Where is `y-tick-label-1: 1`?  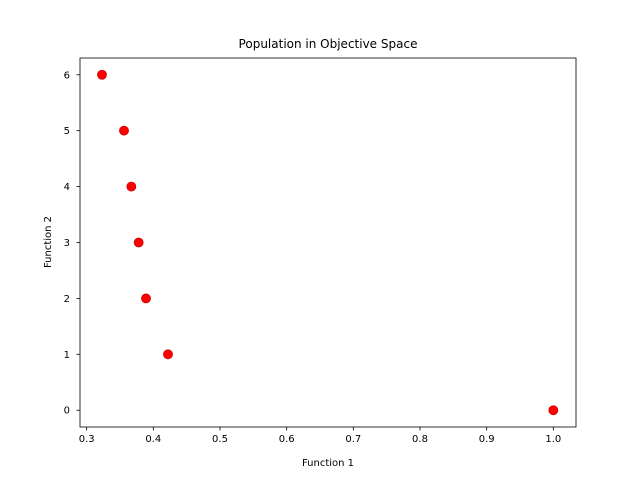
y-tick-label-1: 1 is located at coordinates (67, 355).